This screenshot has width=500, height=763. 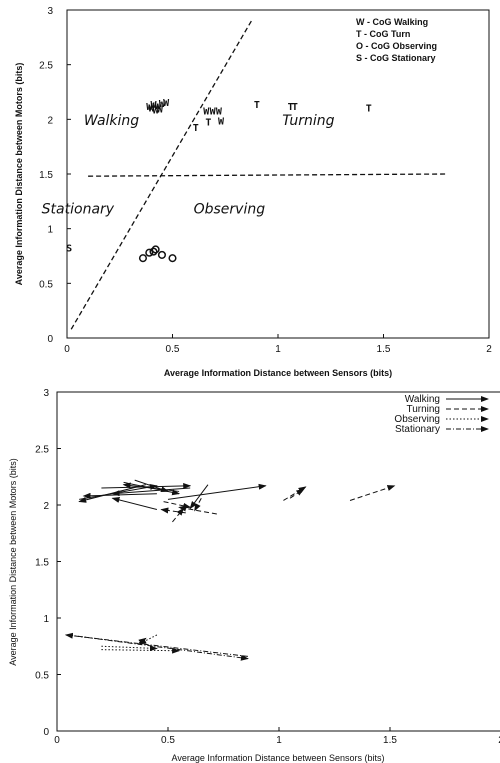 What do you see at coordinates (390, 740) in the screenshot?
I see `bottom-x-tick-label: 1.5` at bounding box center [390, 740].